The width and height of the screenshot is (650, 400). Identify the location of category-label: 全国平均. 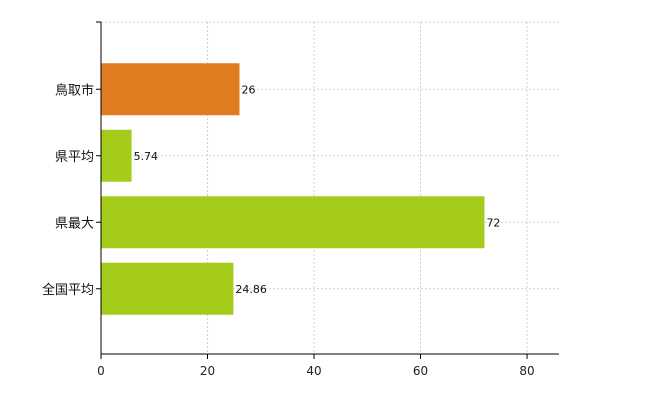
(68, 290).